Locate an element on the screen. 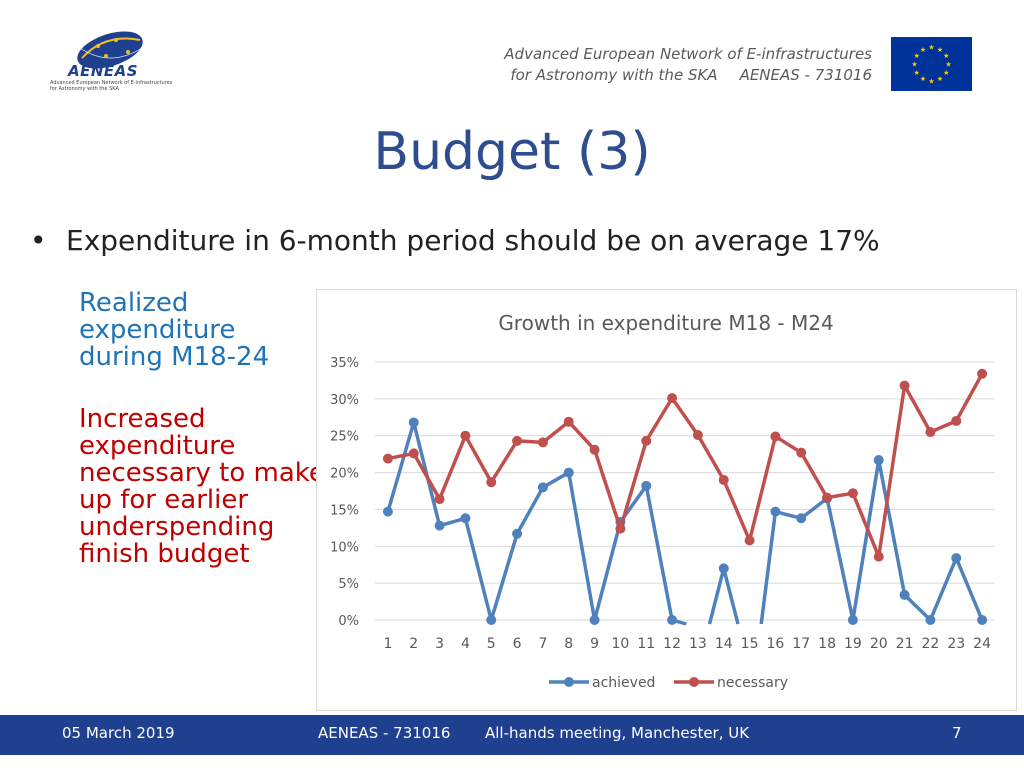 This screenshot has height=768, width=1024. x-tick-label: 5 is located at coordinates (491, 644).